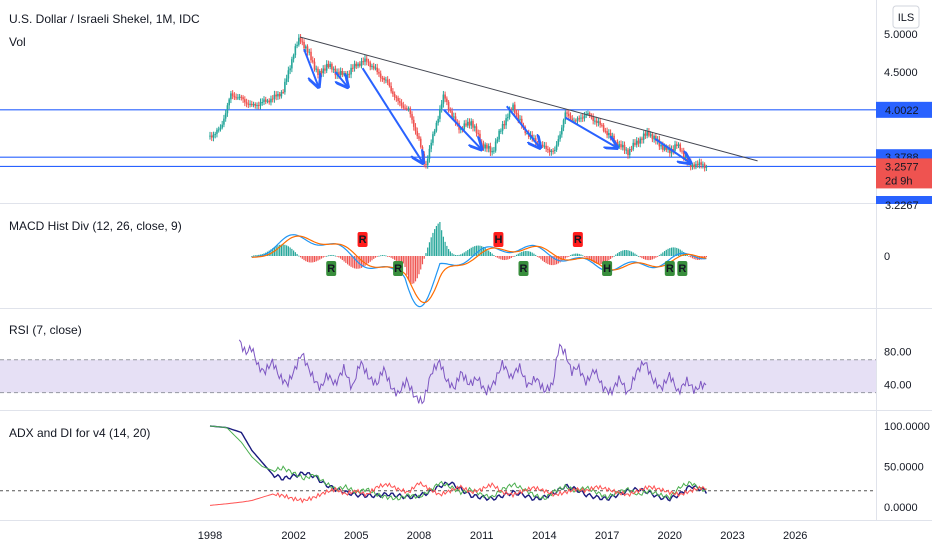 This screenshot has height=555, width=932. Describe the element at coordinates (458, 463) in the screenshot. I see `di-plus-line` at that location.